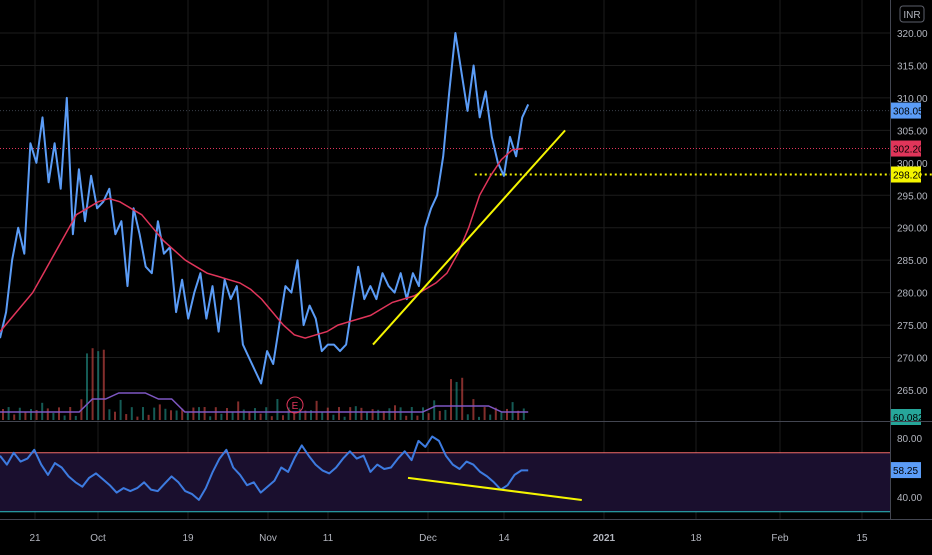  I want to click on currency-badge: INR, so click(912, 14).